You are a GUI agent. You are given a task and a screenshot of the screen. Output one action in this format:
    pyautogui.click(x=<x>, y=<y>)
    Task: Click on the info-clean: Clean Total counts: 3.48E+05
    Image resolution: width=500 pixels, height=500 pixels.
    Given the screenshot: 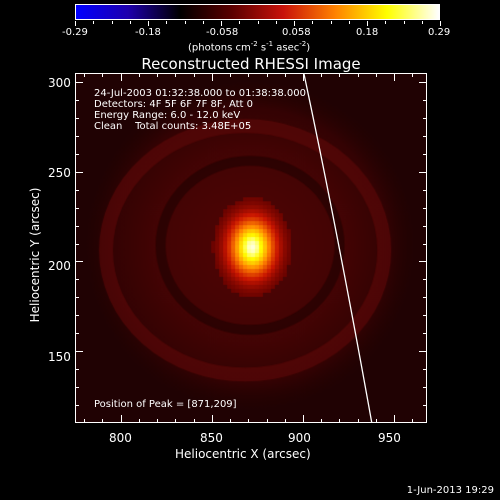 What is the action you would take?
    pyautogui.click(x=173, y=126)
    